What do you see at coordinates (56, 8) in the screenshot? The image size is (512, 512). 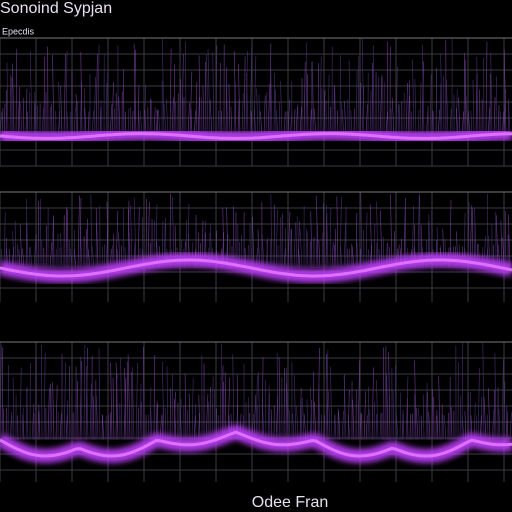 I see `title: Sonoind Sypjan` at bounding box center [56, 8].